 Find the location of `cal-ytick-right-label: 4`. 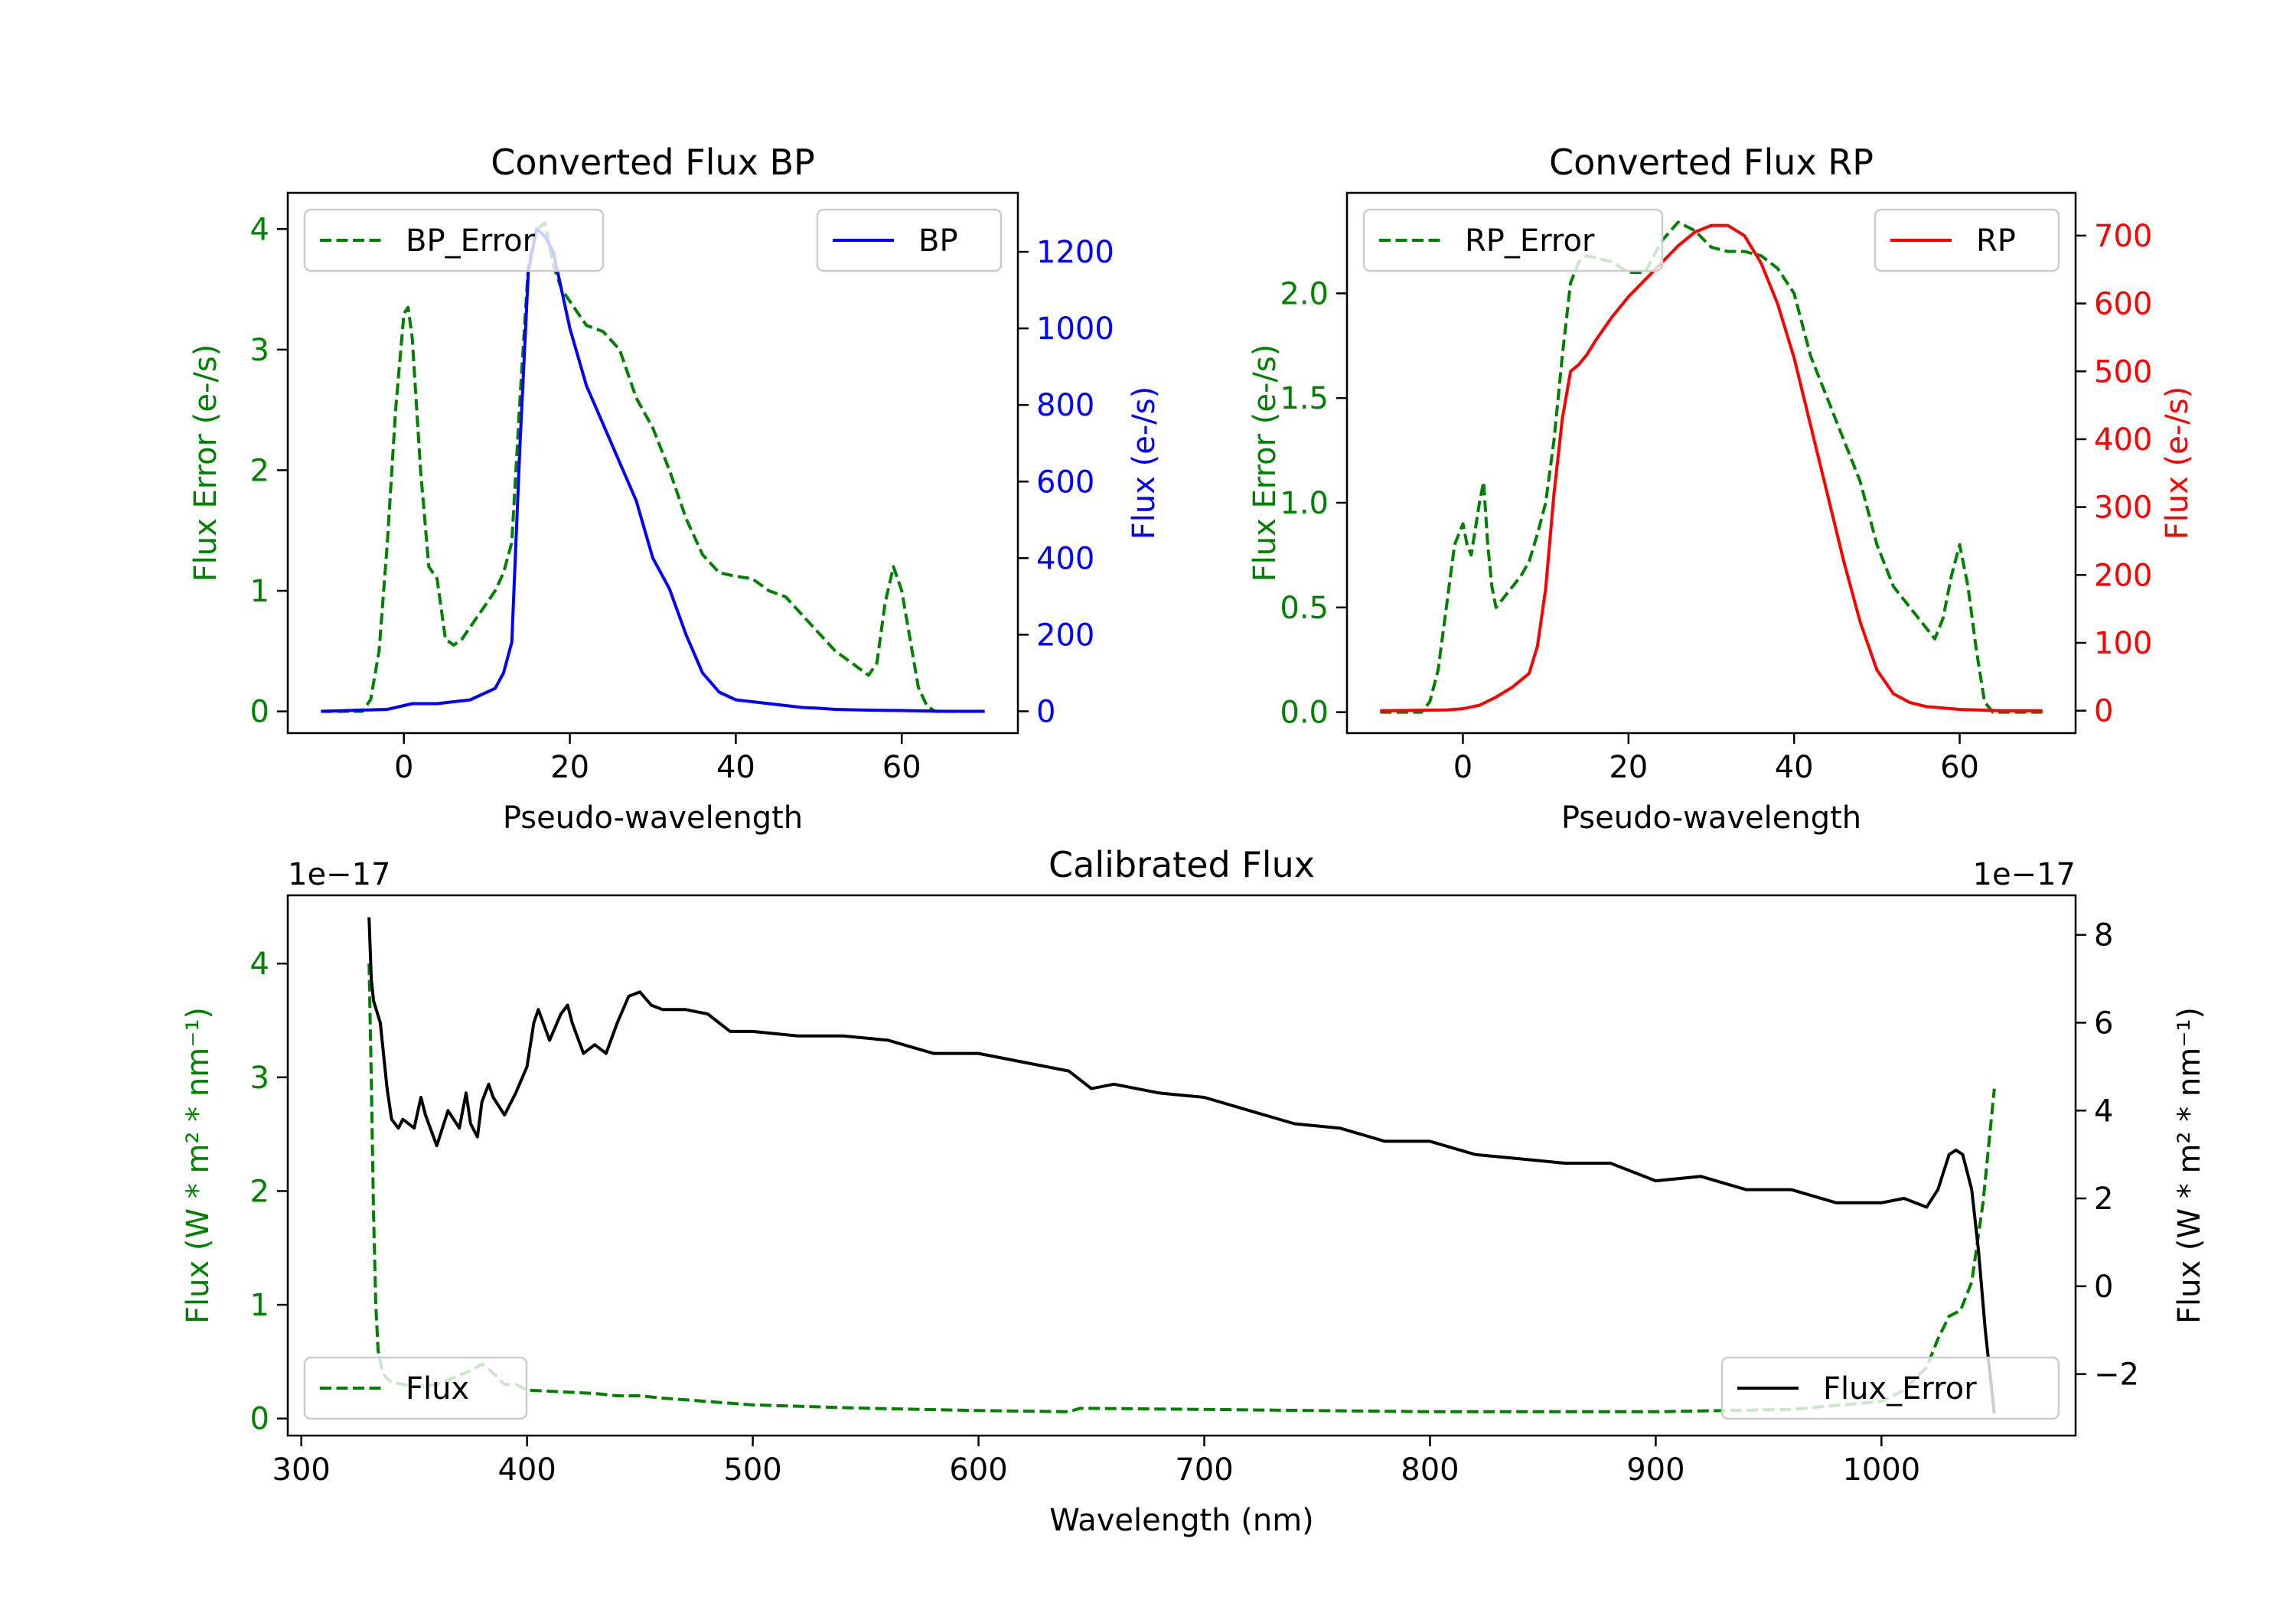

cal-ytick-right-label: 4 is located at coordinates (2103, 1111).